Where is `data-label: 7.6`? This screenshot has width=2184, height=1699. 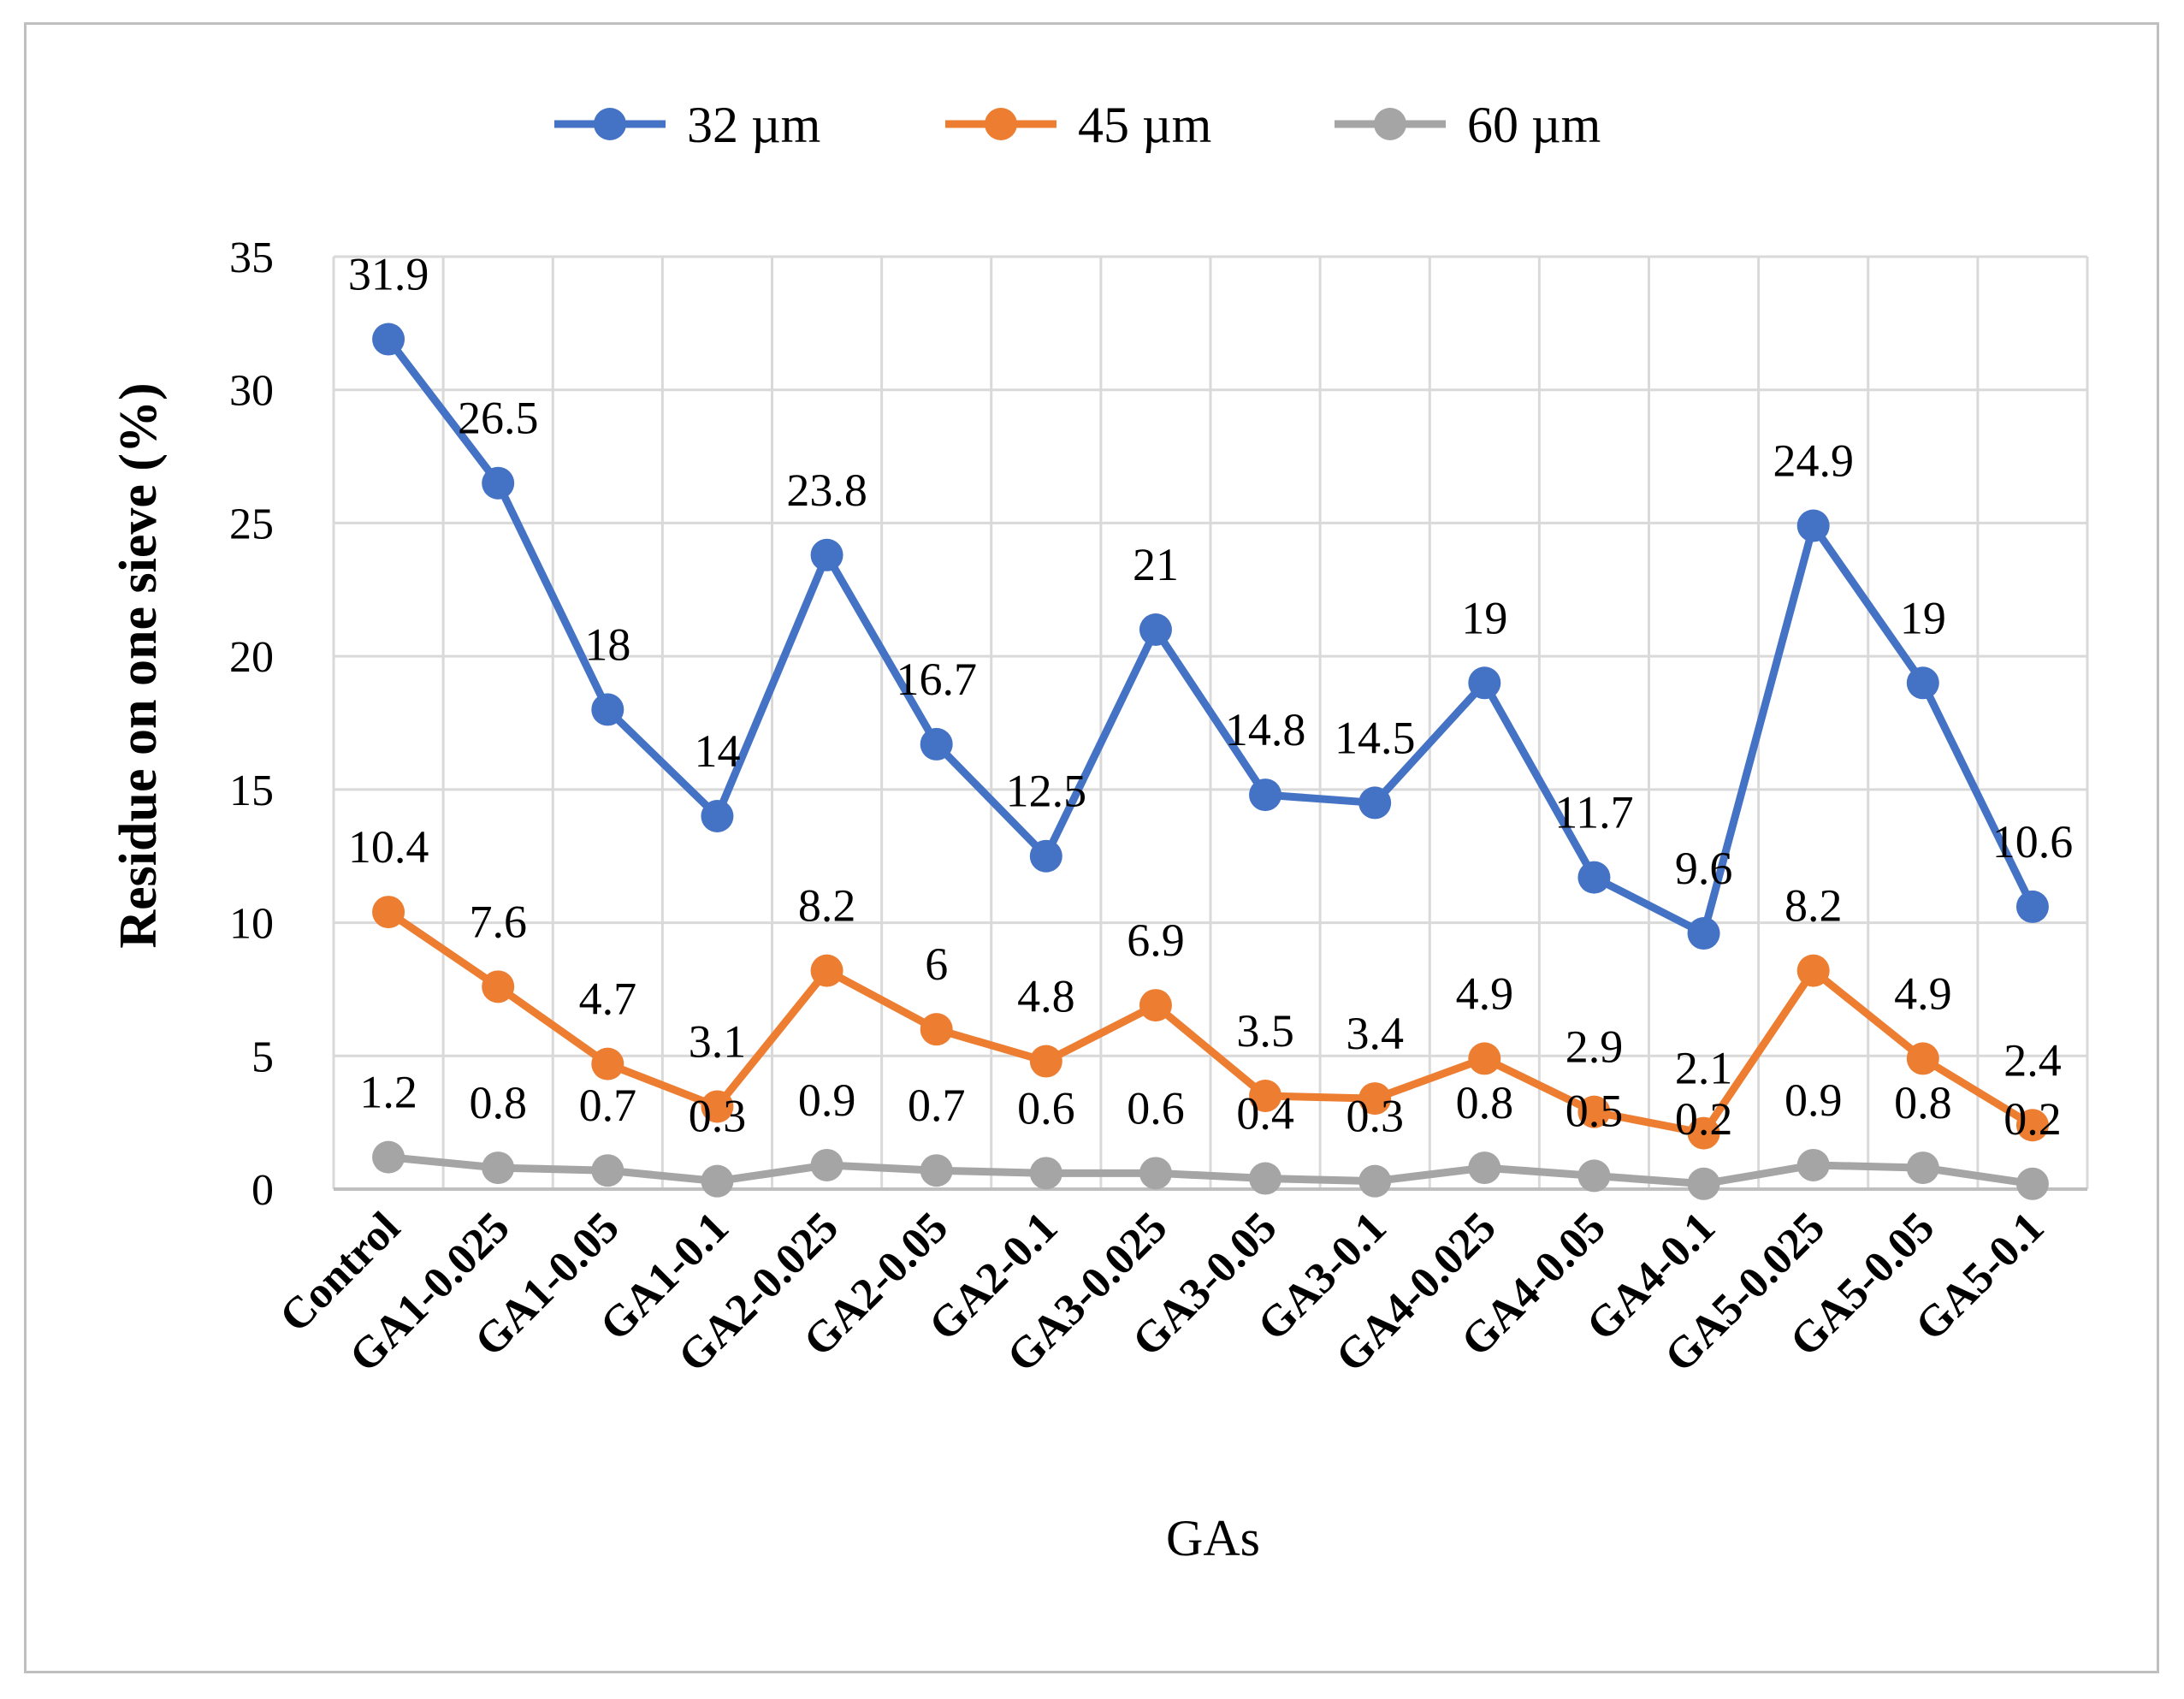
data-label: 7.6 is located at coordinates (498, 921).